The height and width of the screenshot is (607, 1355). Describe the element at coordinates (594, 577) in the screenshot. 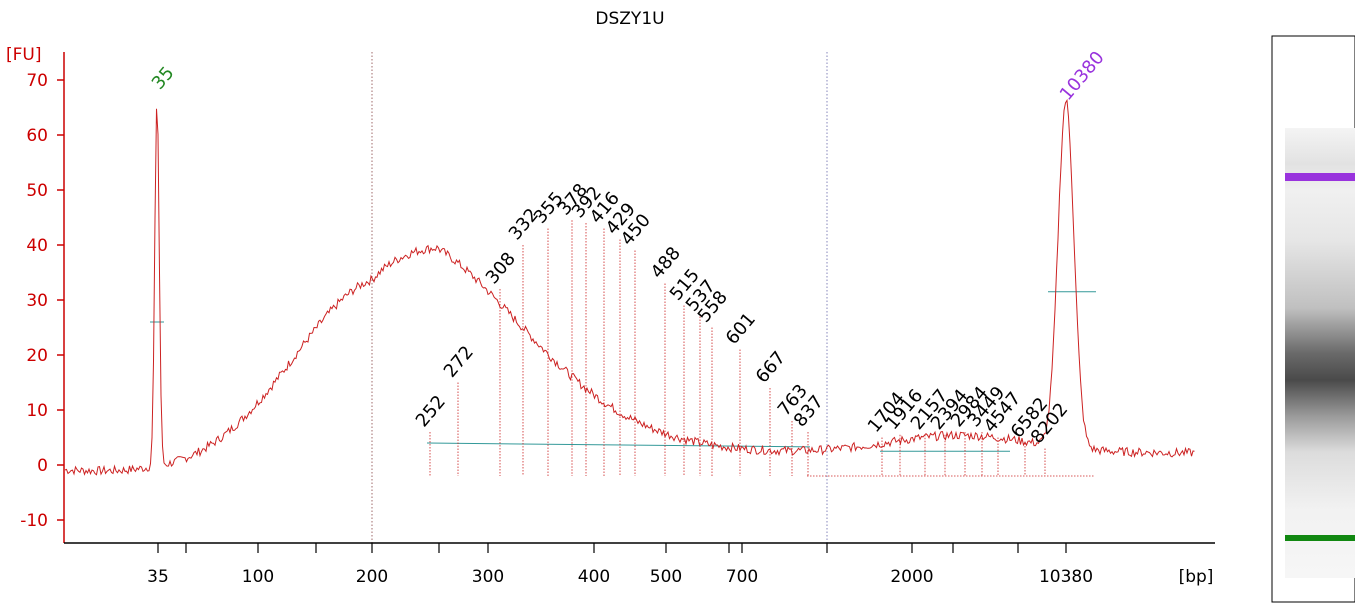

I see `x-tick-label: 400` at that location.